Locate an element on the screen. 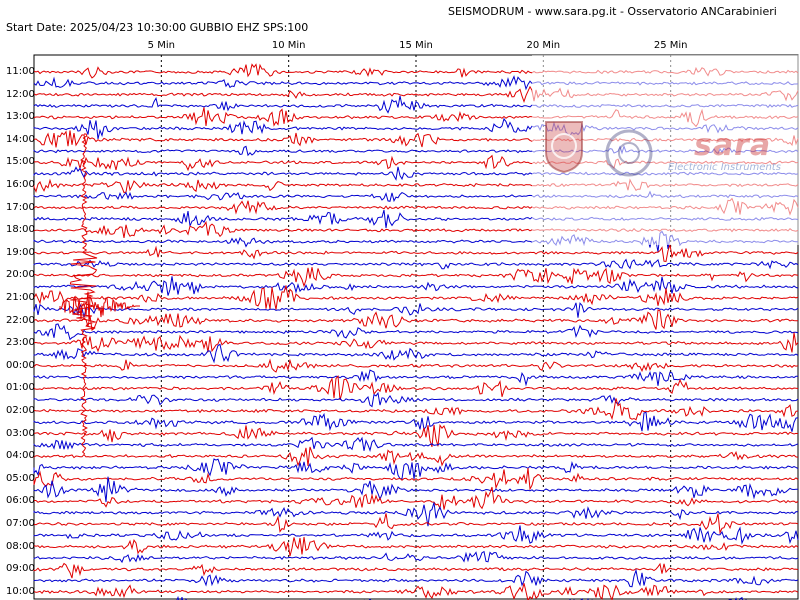  hour-label: 16:00 is located at coordinates (20, 184).